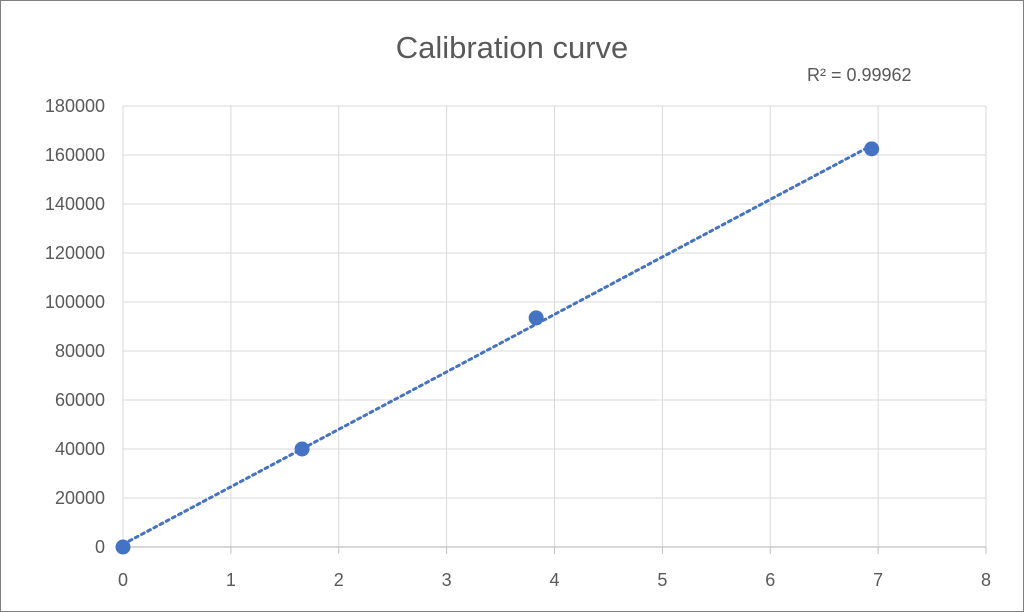  I want to click on x-tick-label: 6, so click(770, 580).